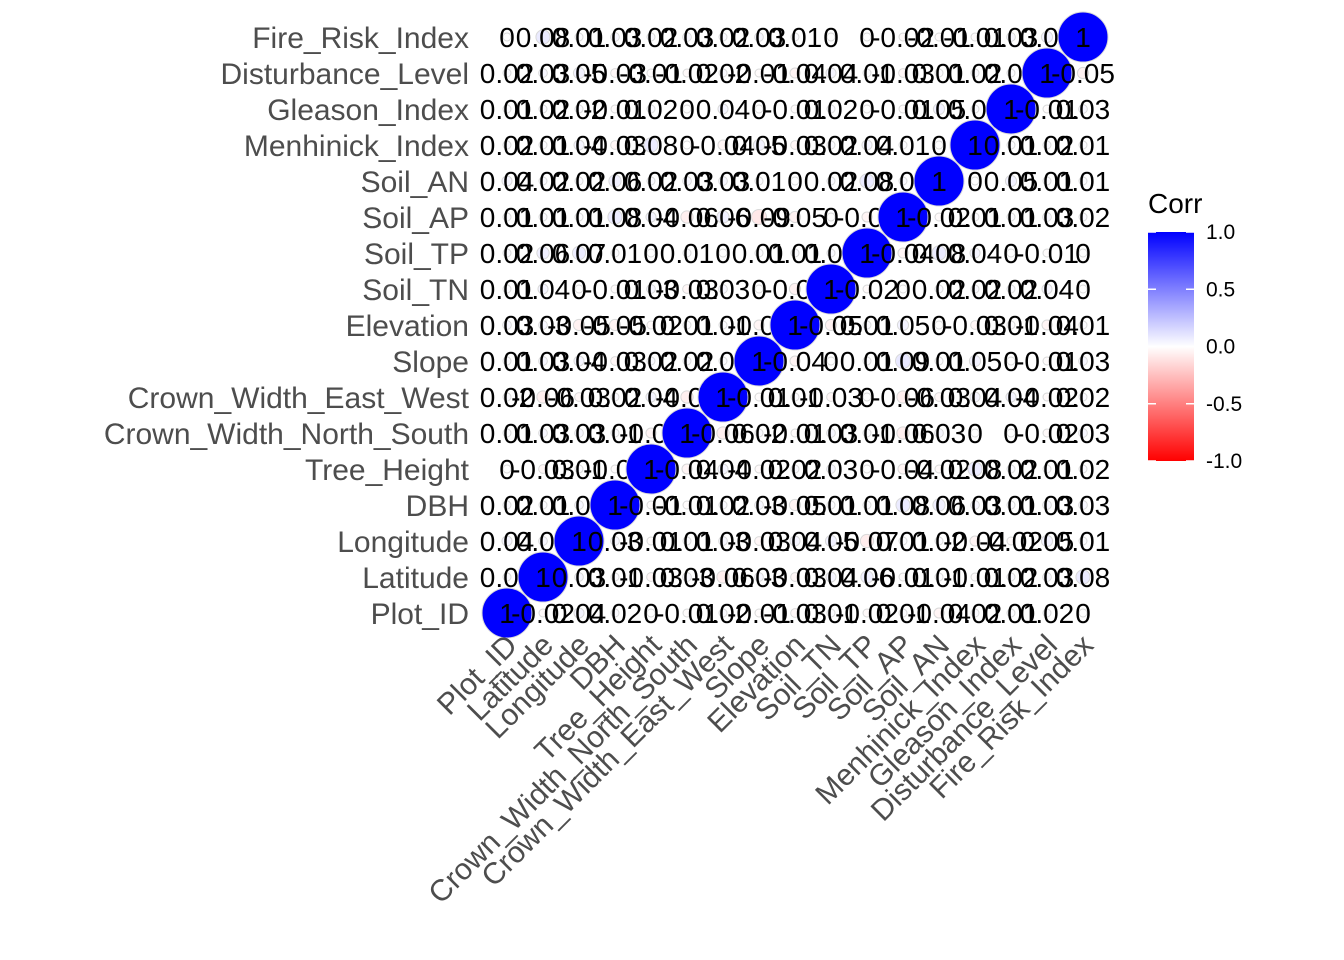 This screenshot has height=960, width=1344. I want to click on y-tick-label: Fire_Risk_Index, so click(360, 38).